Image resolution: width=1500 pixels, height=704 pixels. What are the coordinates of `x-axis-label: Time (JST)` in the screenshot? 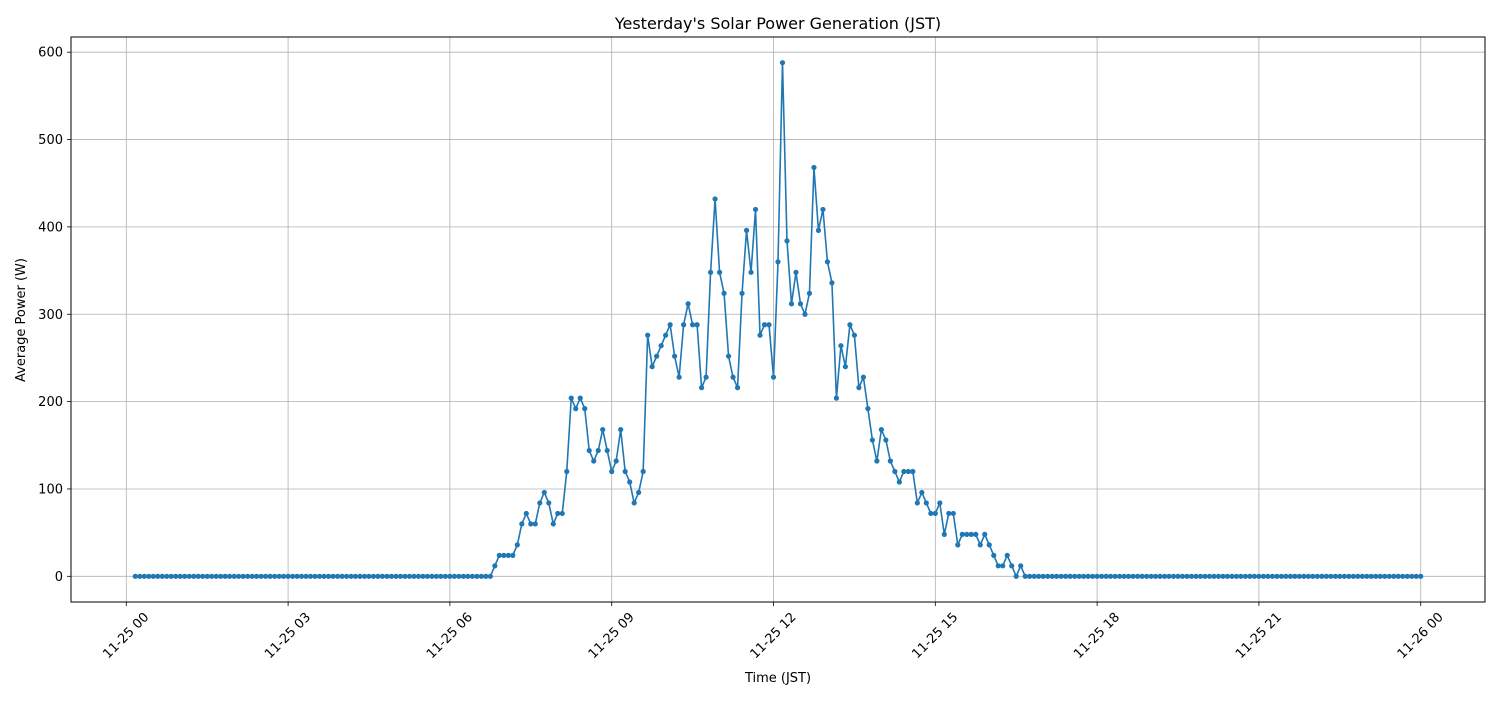 It's located at (777, 678).